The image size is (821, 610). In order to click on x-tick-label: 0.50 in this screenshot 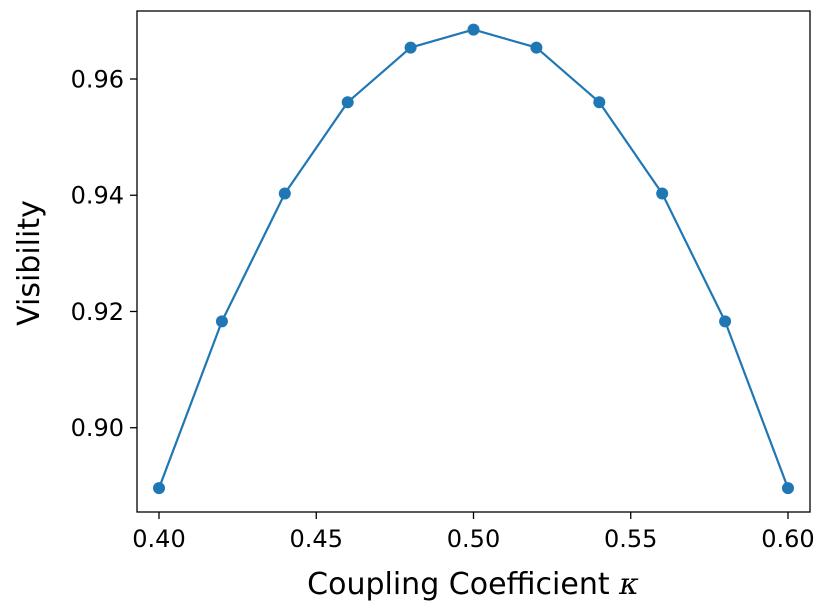, I will do `click(473, 539)`.